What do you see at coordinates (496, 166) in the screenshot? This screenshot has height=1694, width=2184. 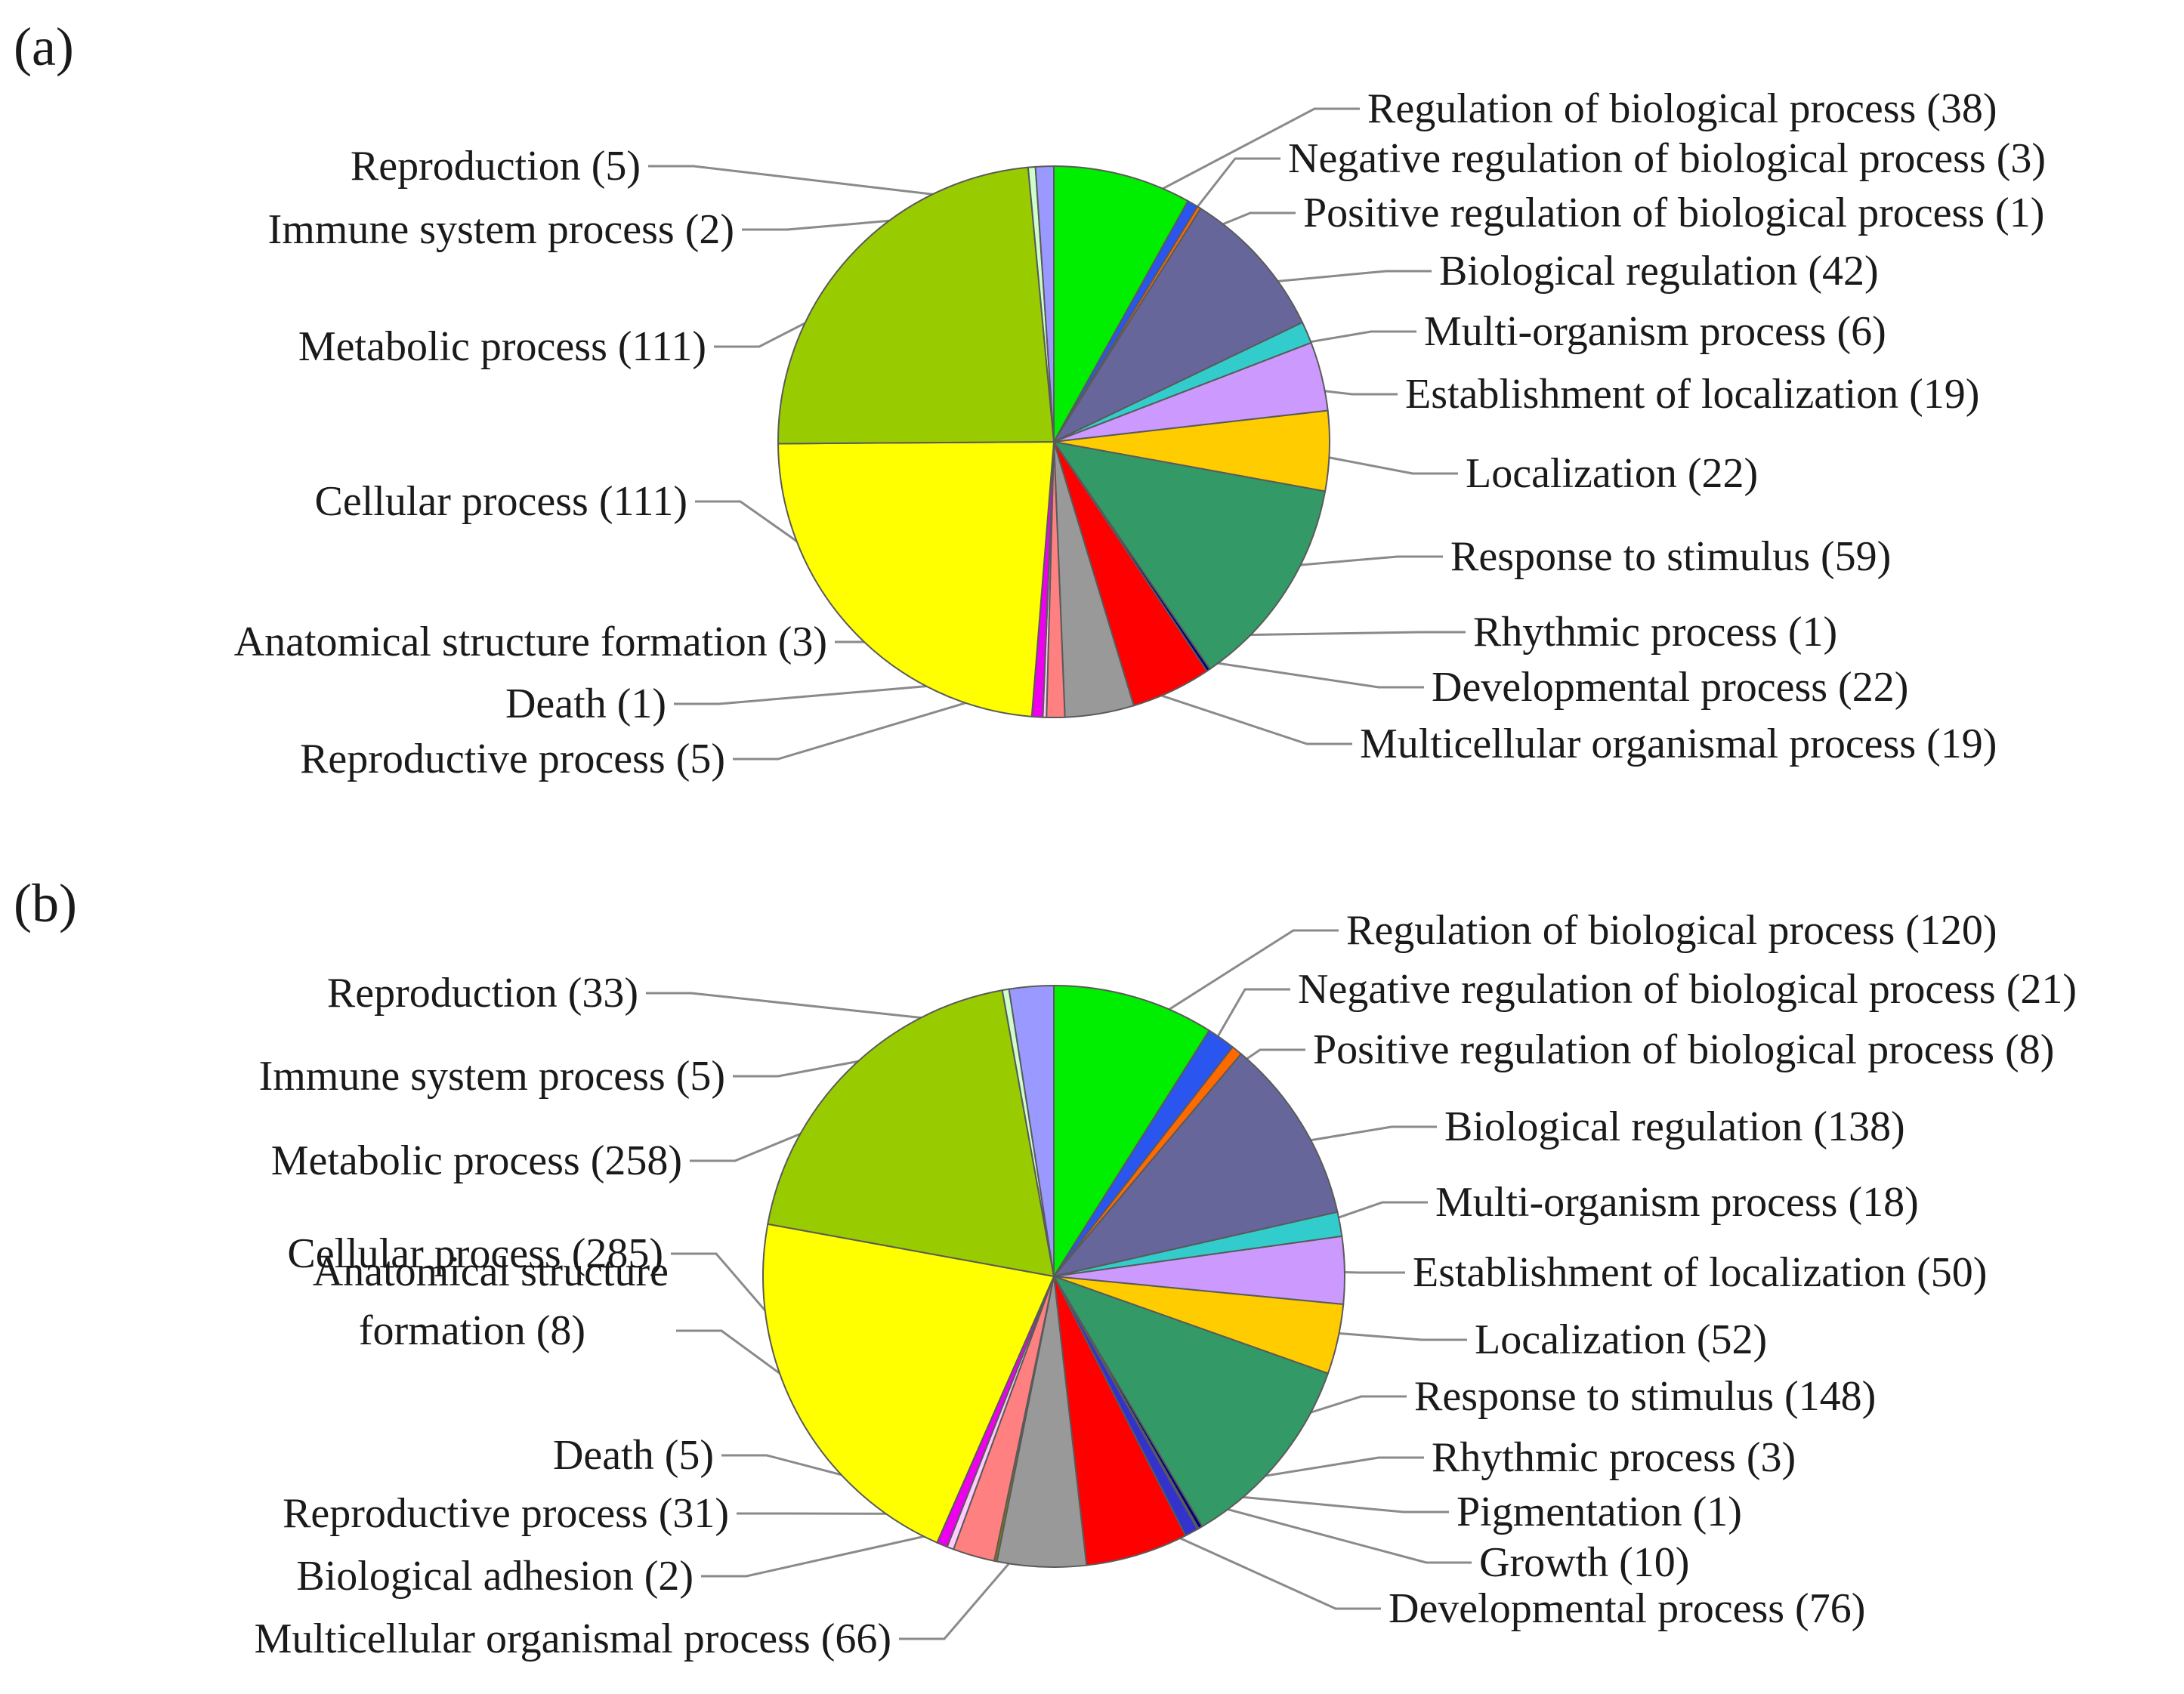 I see `slice-label: Reproduction (5)` at bounding box center [496, 166].